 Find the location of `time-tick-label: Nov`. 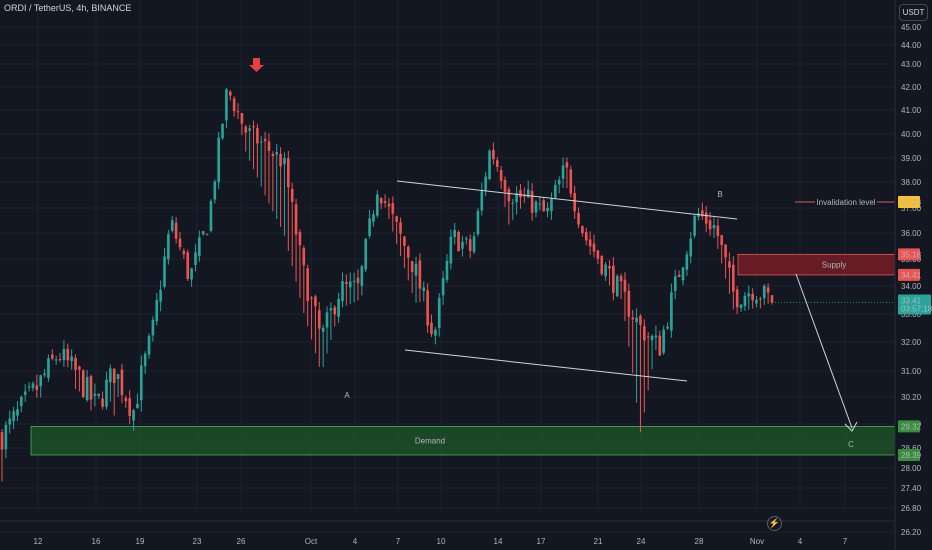

time-tick-label: Nov is located at coordinates (757, 541).